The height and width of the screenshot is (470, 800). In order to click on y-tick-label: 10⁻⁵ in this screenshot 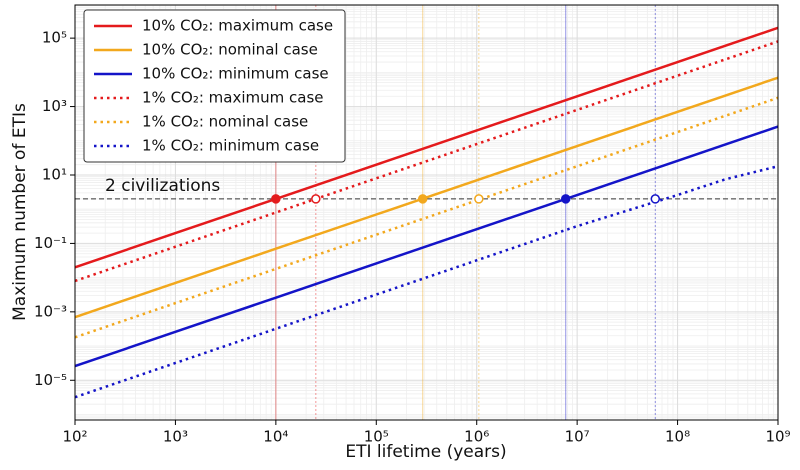, I will do `click(50, 380)`.